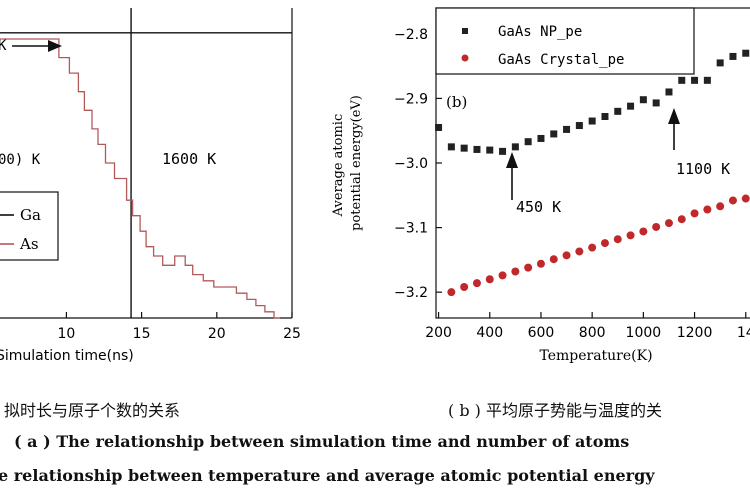 The image size is (750, 500). Describe the element at coordinates (465, 58) in the screenshot. I see `legend-crystal-marker` at that location.